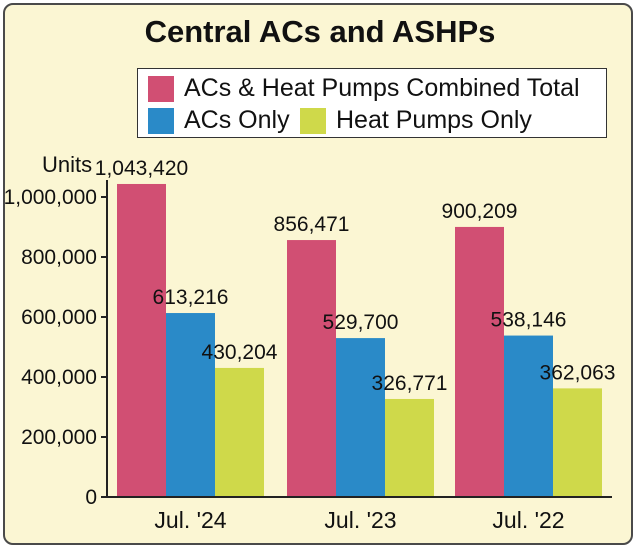 Image resolution: width=640 pixels, height=552 pixels. Describe the element at coordinates (529, 320) in the screenshot. I see `data-label-acs-only-2: 538,146` at that location.